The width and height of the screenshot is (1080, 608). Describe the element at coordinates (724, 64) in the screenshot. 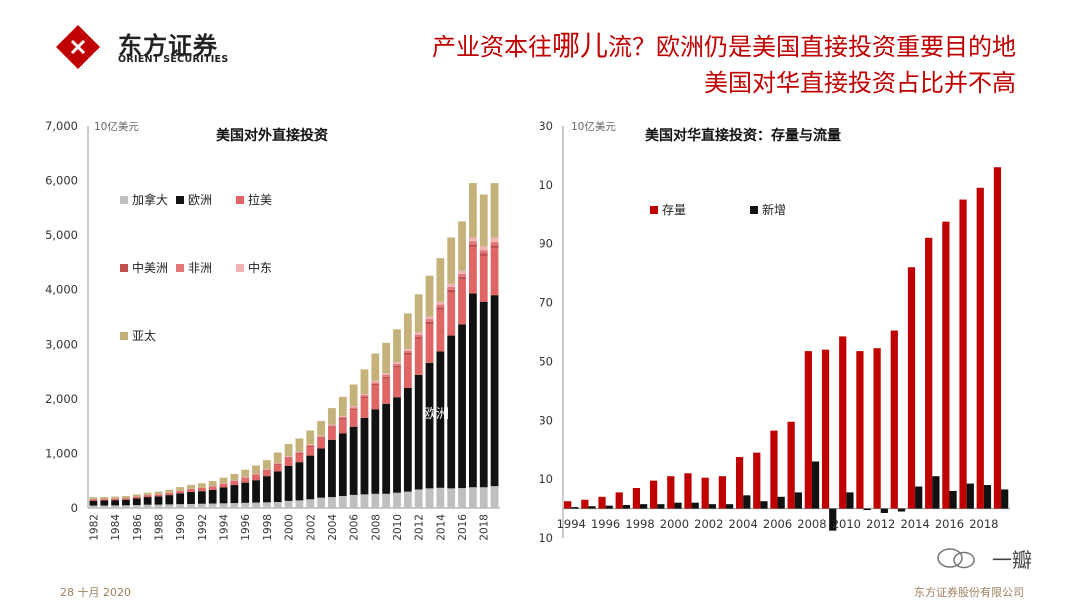

I see `page-title: 产业资本往哪儿流？欧洲仍是美国直接投资重要目的地 美国对华直接投资占比并不高` at that location.